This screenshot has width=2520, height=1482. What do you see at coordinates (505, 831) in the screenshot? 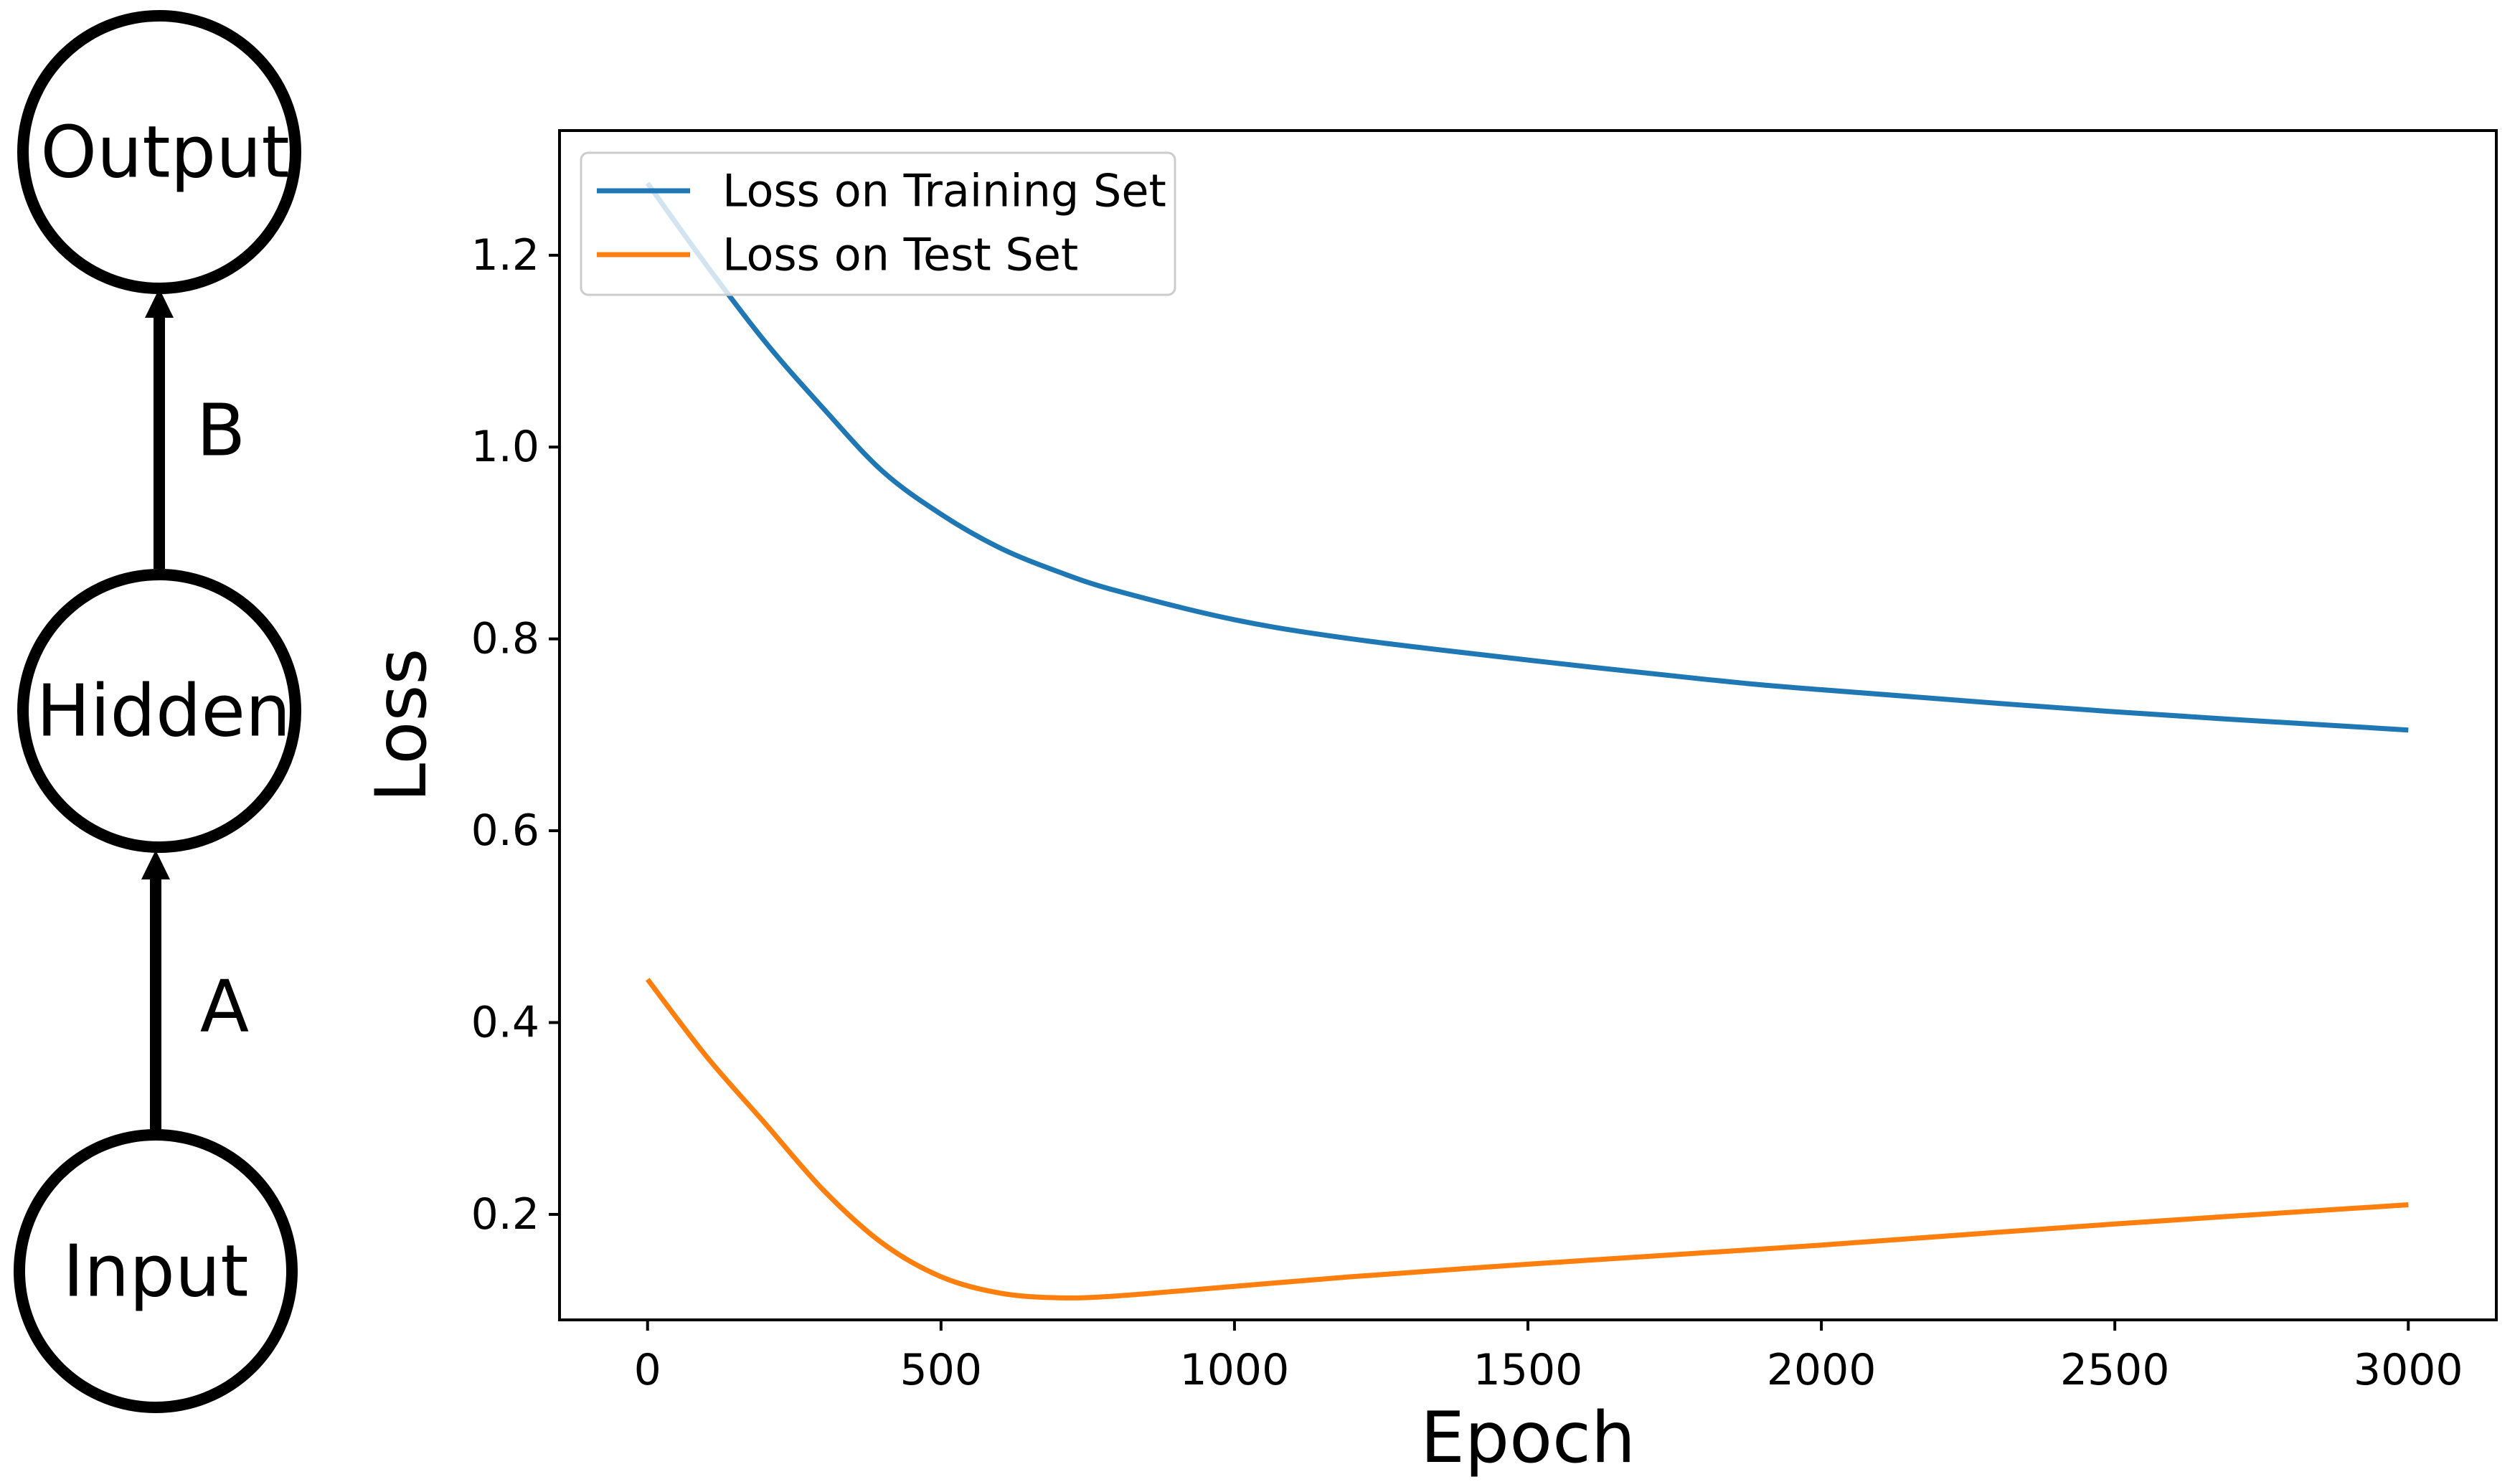
I see `y-tick-label: 0.6` at bounding box center [505, 831].